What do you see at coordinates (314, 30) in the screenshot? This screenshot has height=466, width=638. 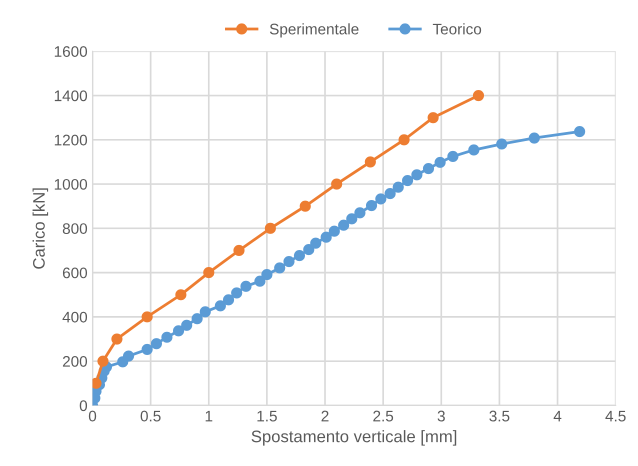 I see `legend-label: Sperimentale` at bounding box center [314, 30].